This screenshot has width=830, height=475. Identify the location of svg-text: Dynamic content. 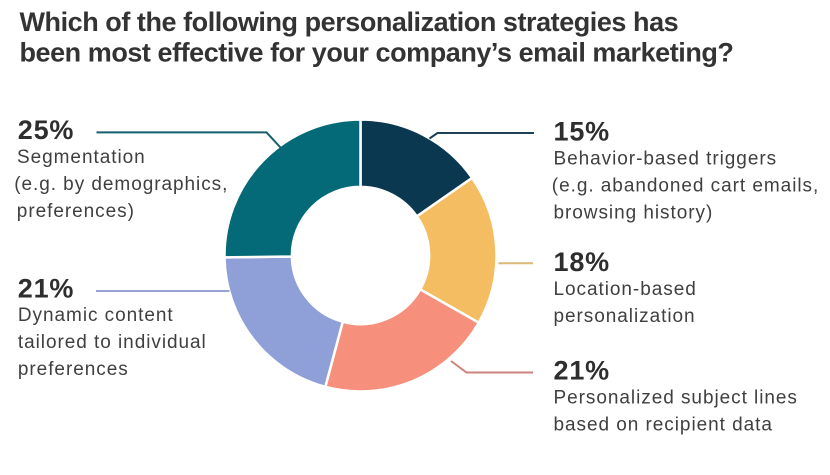
(96, 315).